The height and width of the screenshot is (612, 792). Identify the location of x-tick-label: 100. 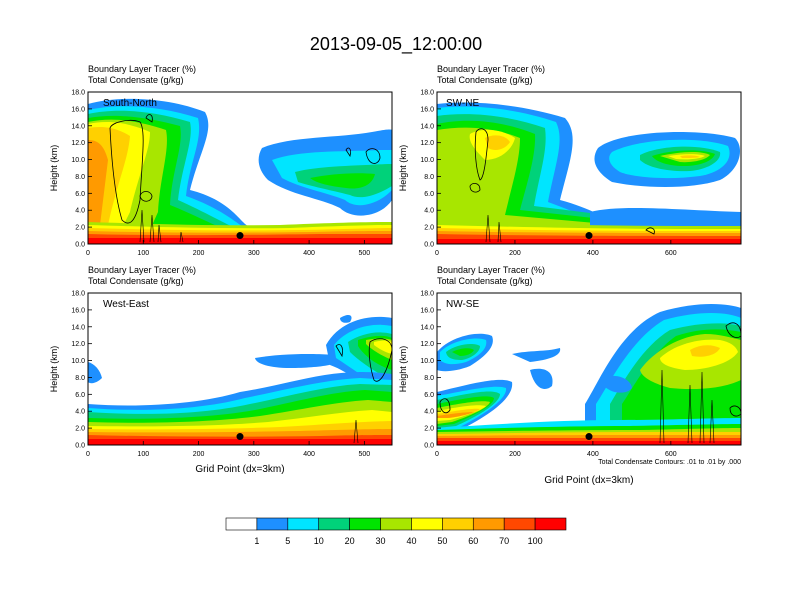
(143, 454).